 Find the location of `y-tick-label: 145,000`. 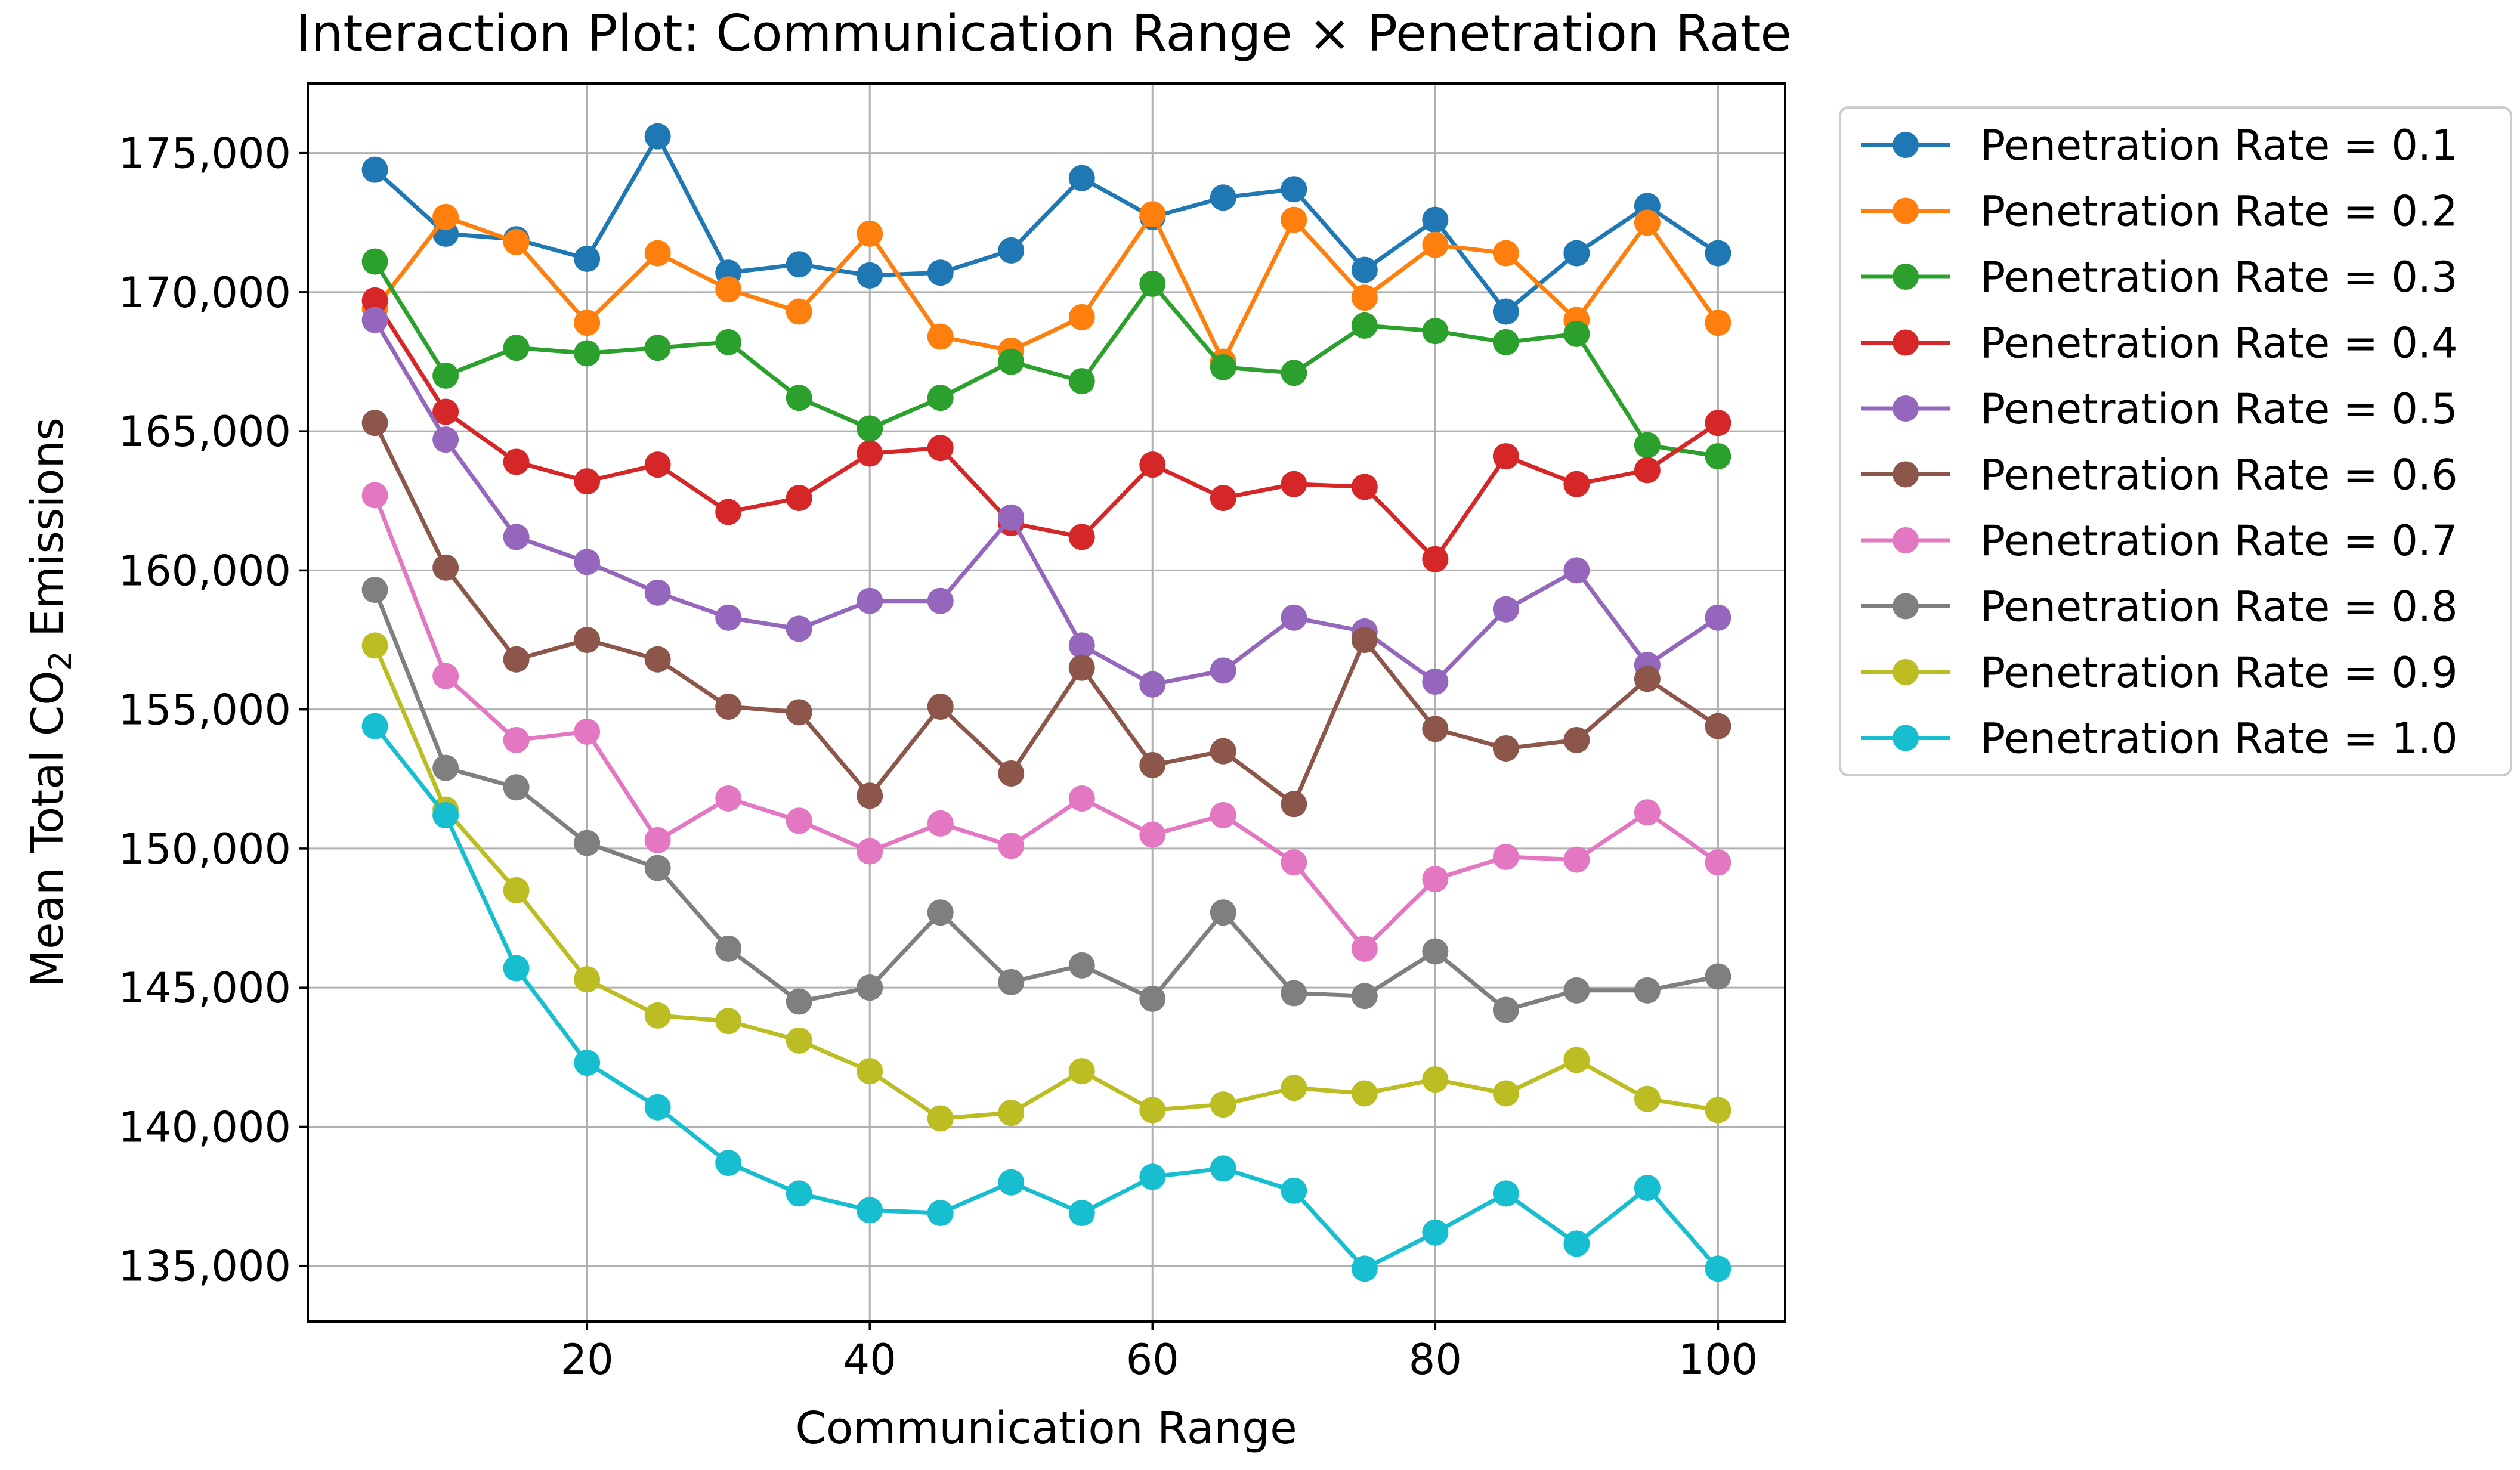

y-tick-label: 145,000 is located at coordinates (205, 988).